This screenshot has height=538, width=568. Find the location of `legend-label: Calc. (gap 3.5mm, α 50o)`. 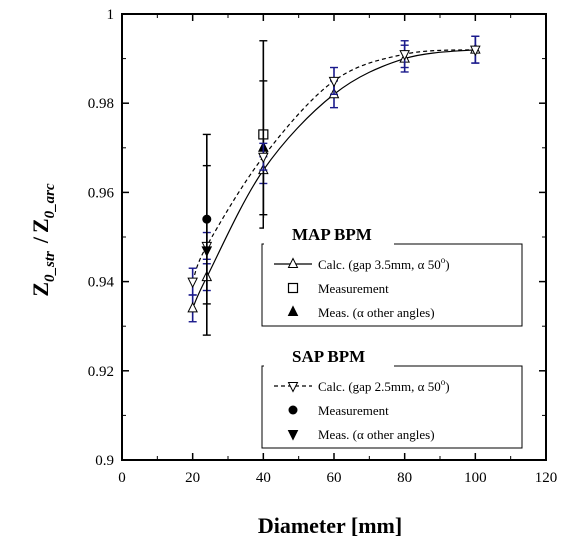

legend-label: Calc. (gap 3.5mm, α 50o) is located at coordinates (384, 263).